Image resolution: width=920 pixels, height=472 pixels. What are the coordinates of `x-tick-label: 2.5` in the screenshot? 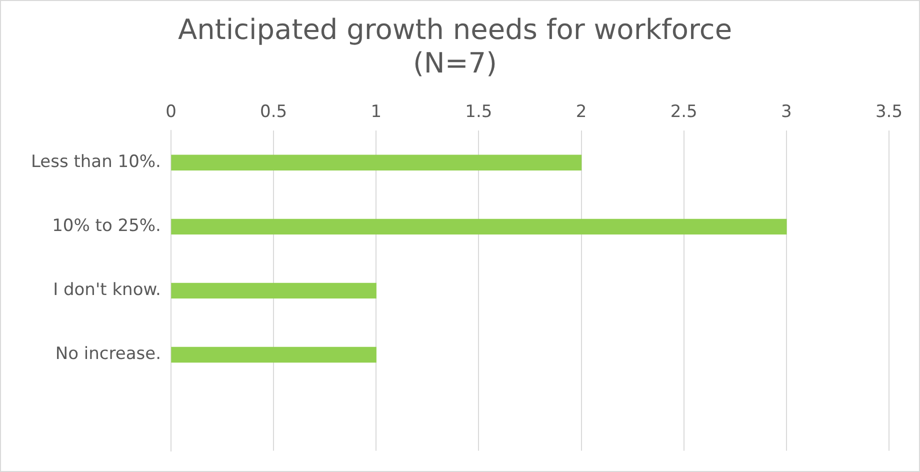 It's located at (684, 112).